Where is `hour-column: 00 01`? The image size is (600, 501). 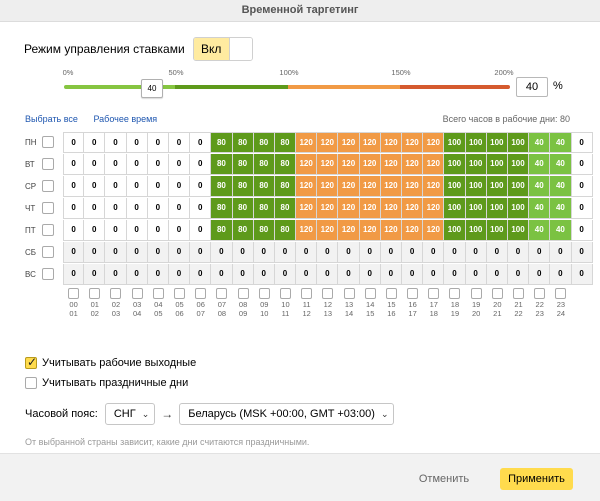 hour-column: 00 01 is located at coordinates (73, 303).